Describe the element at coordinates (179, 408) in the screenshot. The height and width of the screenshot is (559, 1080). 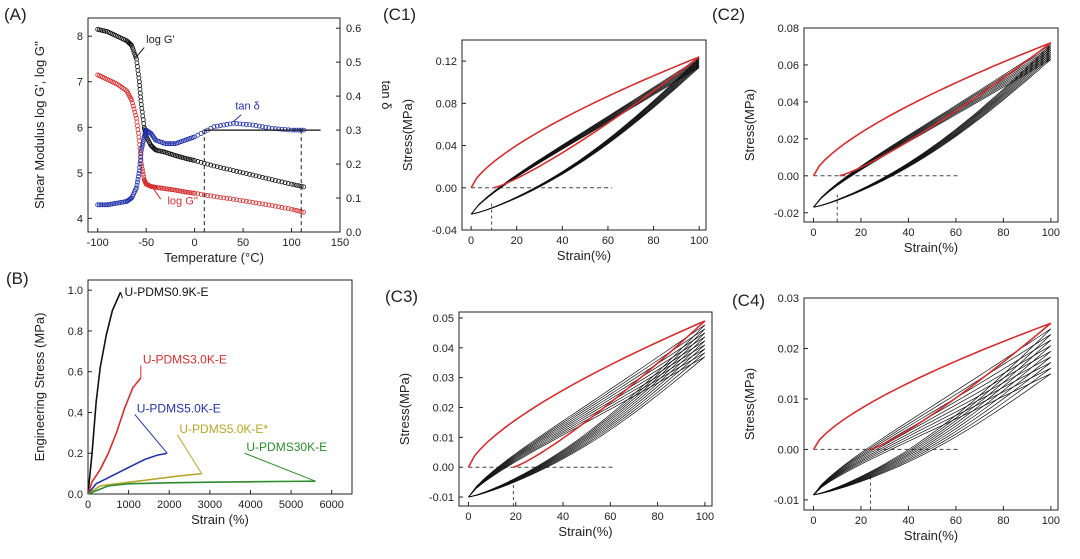
I see `series-label-updms50ke: U-PDMS5.0K-E` at that location.